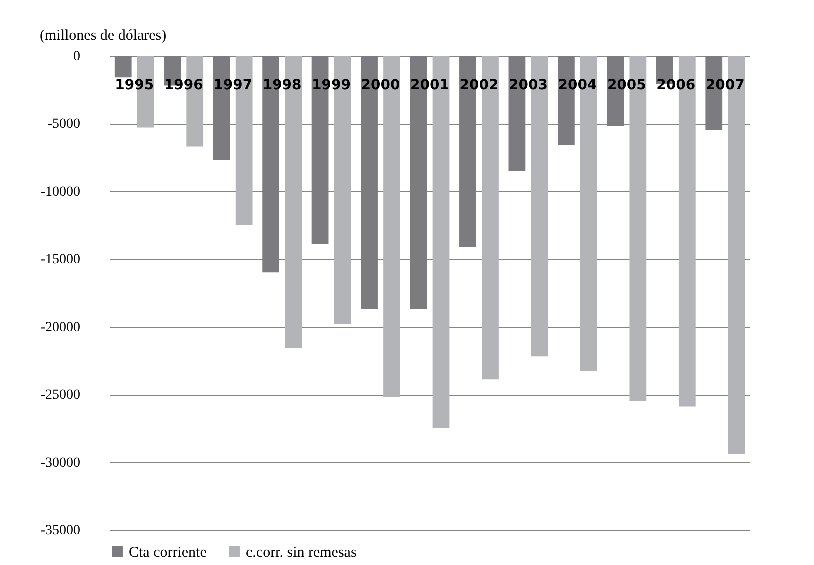 The image size is (814, 565). Describe the element at coordinates (77, 57) in the screenshot. I see `y-tick-label: 0` at that location.